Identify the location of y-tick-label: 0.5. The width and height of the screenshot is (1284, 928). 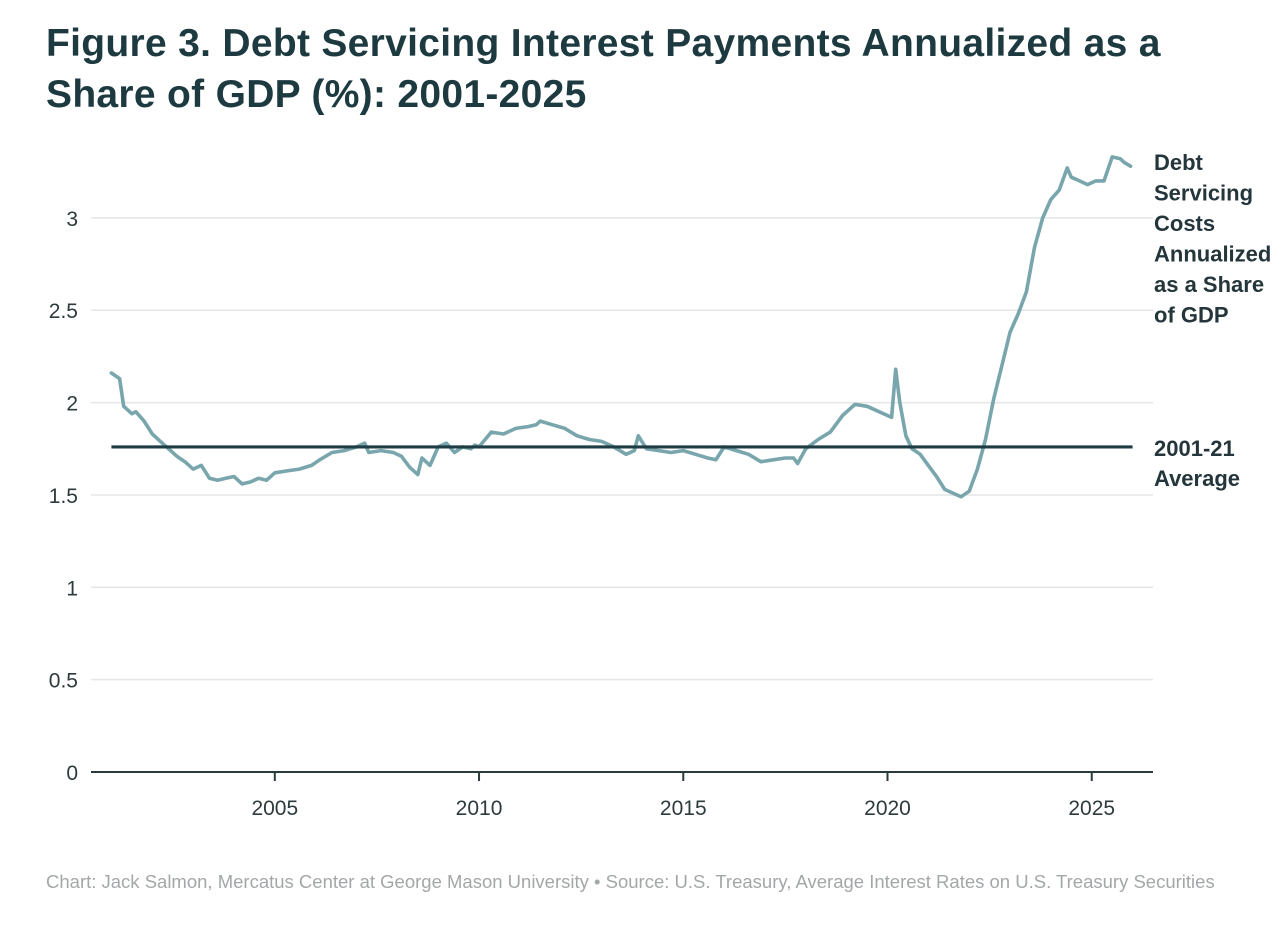
(63, 681).